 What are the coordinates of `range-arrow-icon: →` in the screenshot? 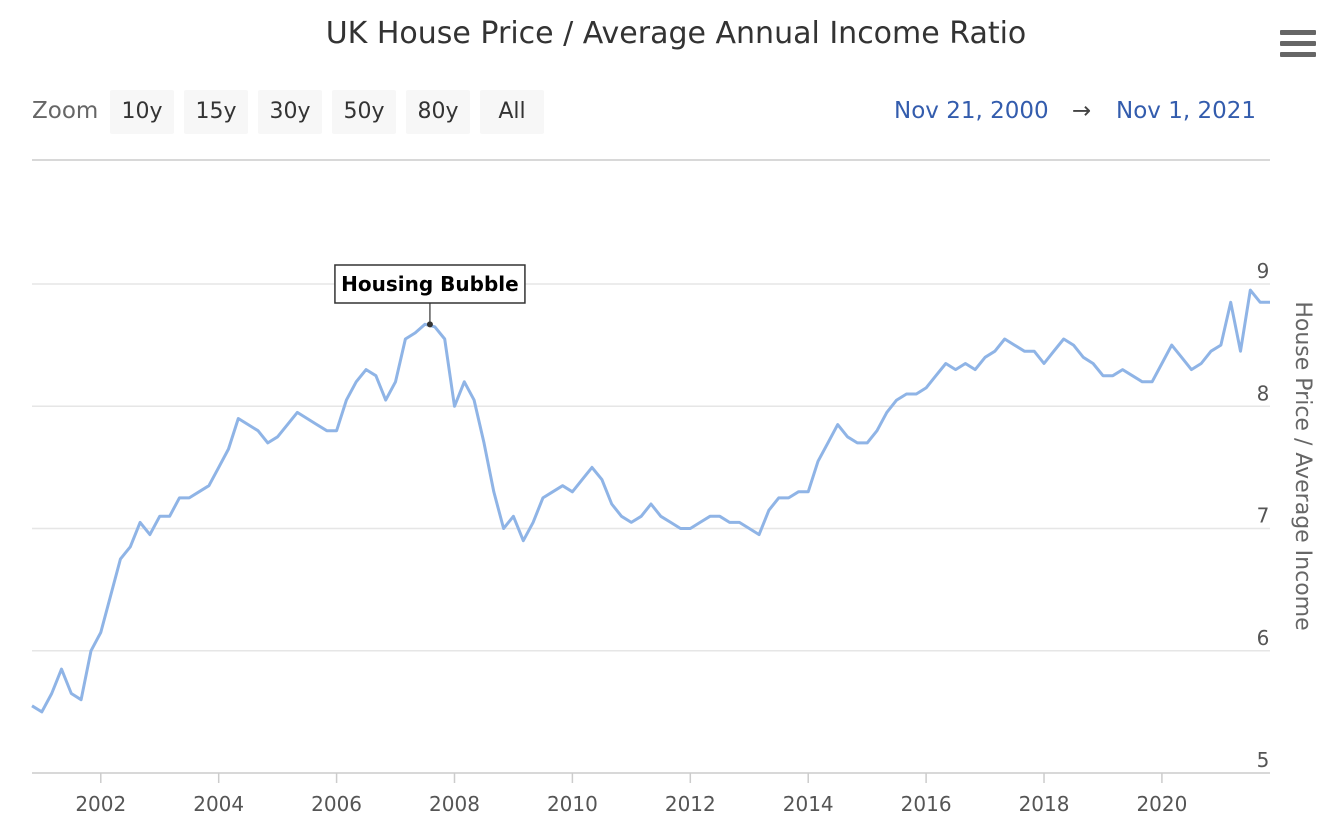 It's located at (1082, 111).